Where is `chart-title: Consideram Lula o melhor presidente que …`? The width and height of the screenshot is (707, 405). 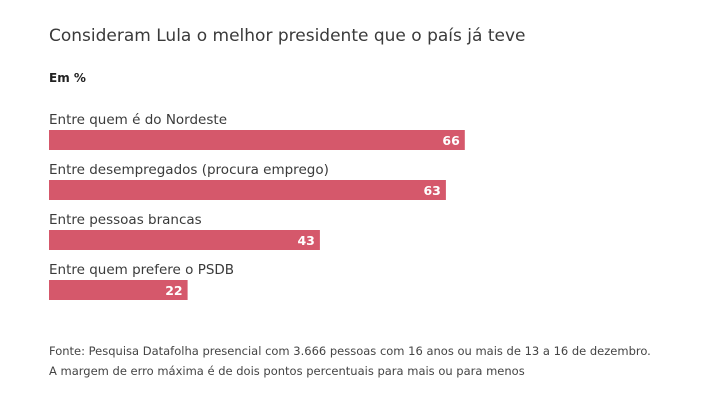
chart-title: Consideram Lula o melhor presidente que … is located at coordinates (287, 36).